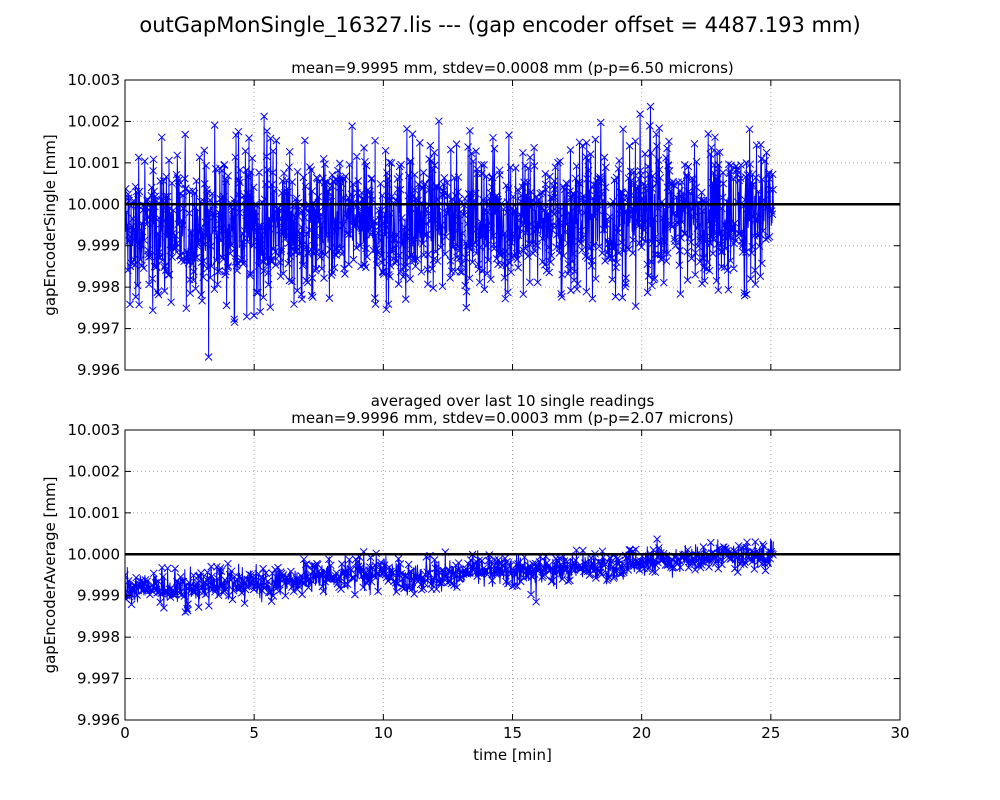 Image resolution: width=1000 pixels, height=800 pixels. Describe the element at coordinates (513, 401) in the screenshot. I see `panel-title: averaged over last 10 single readings` at that location.